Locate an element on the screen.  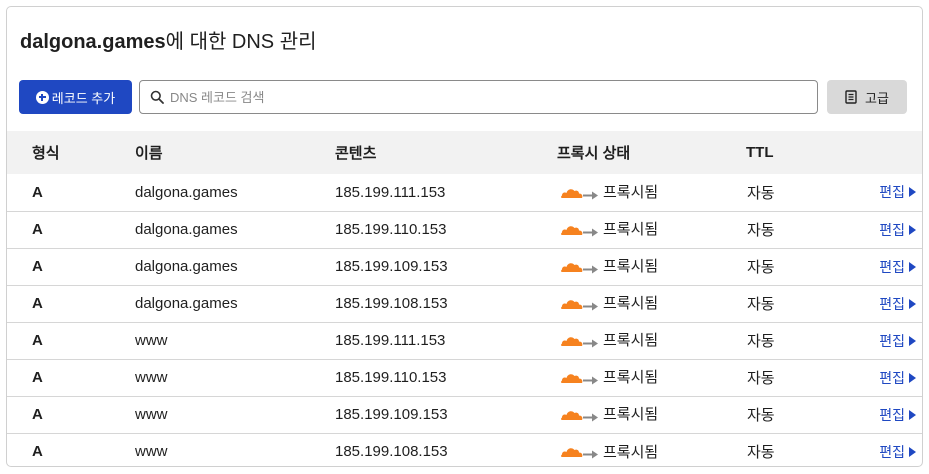
search-box is located at coordinates (478, 97).